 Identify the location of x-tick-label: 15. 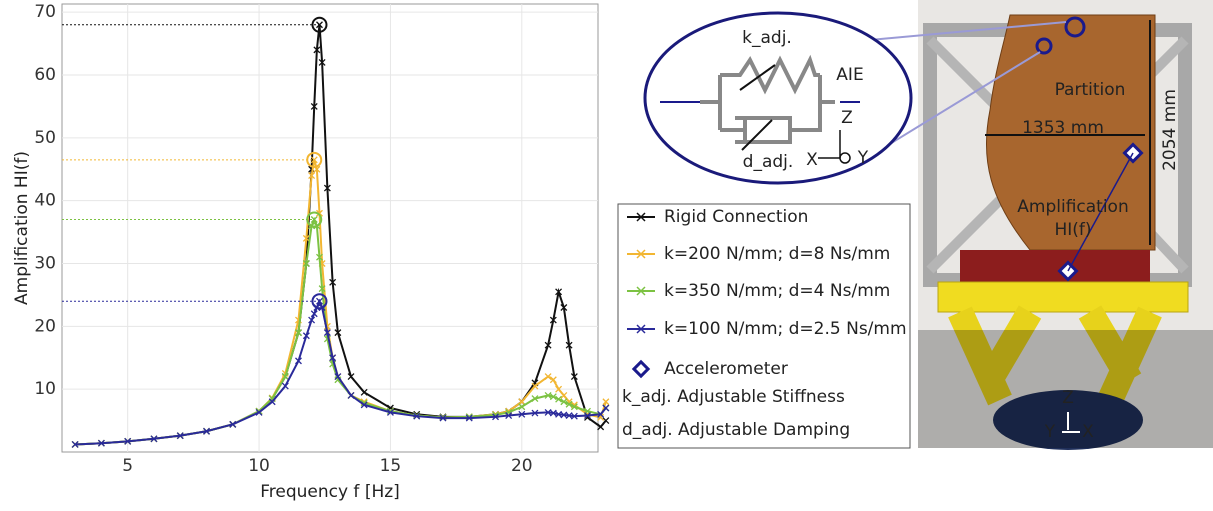
(391, 466).